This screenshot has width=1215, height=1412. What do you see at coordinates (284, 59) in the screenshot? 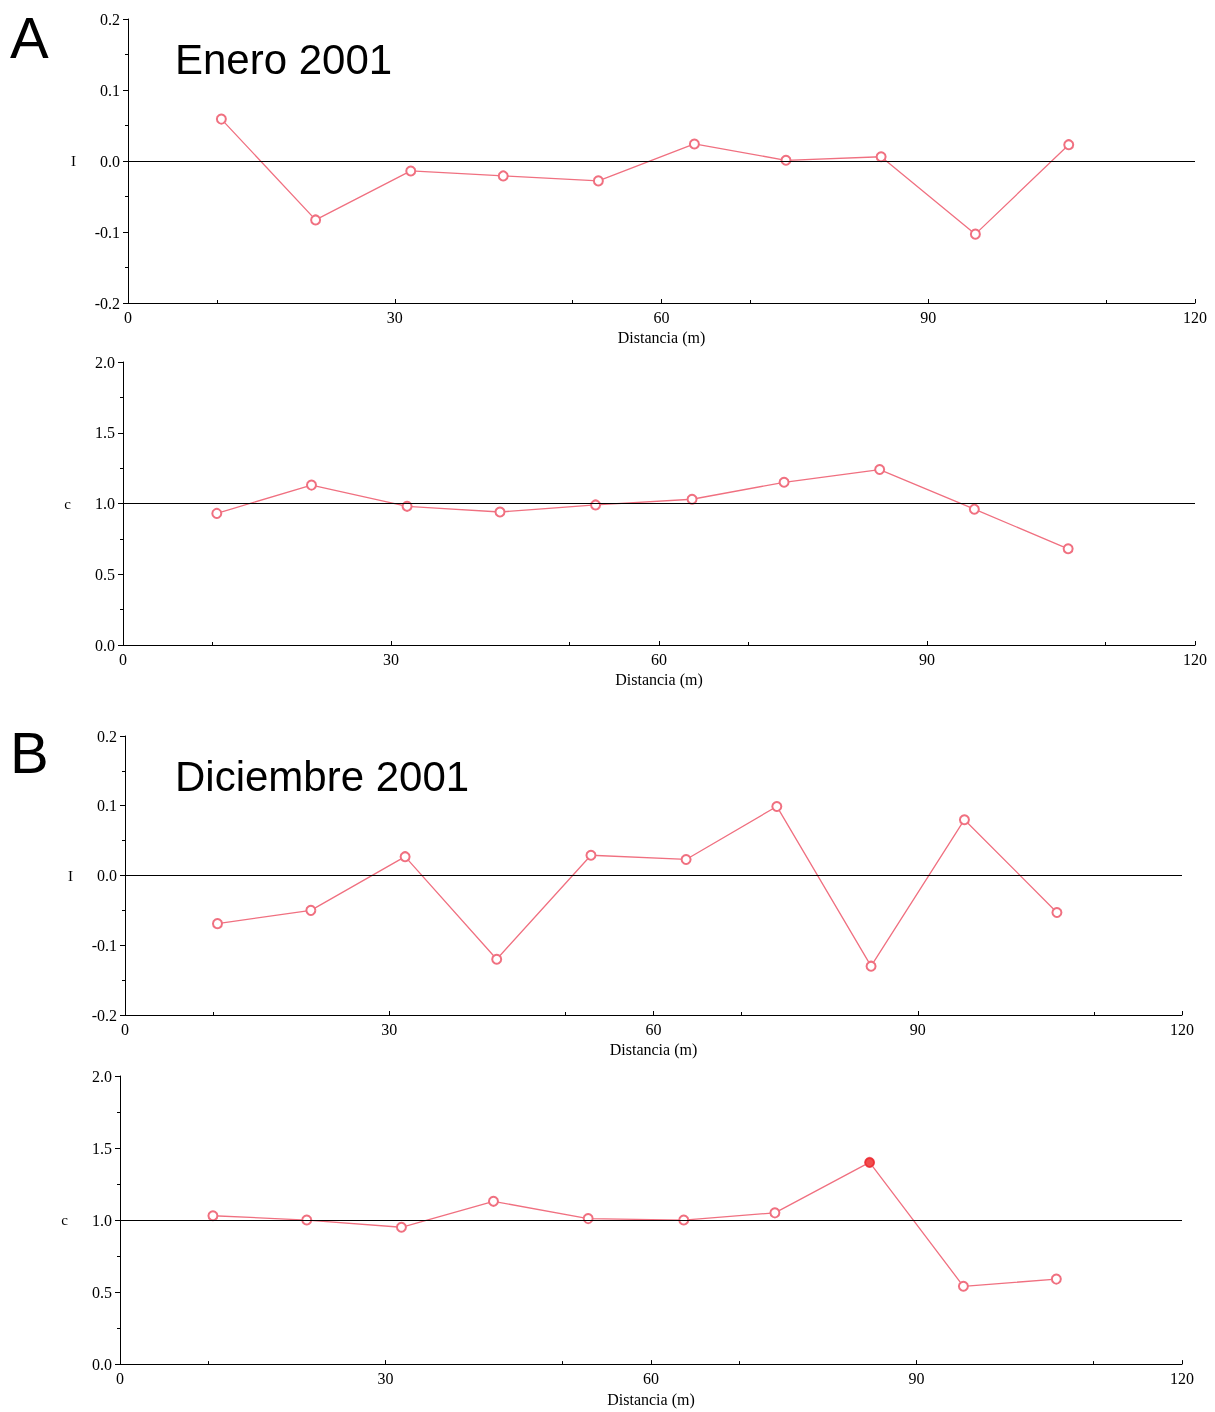
I see `chart-title: Enero 2001` at bounding box center [284, 59].